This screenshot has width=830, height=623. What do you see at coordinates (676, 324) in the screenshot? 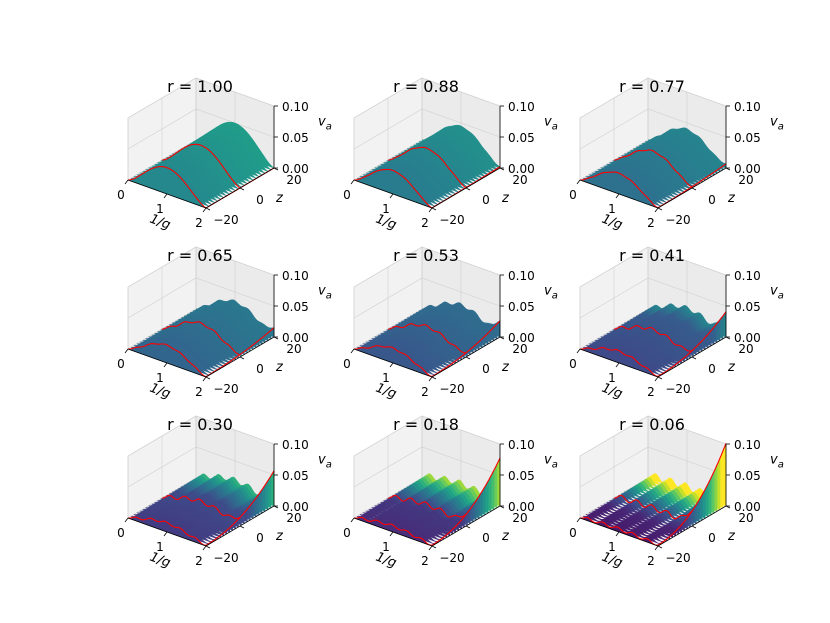
I see `subplot-6: 0 1 2 1/g 20 0 −20 z 0.10 0.05 0.00 va r = 0.41` at bounding box center [676, 324].